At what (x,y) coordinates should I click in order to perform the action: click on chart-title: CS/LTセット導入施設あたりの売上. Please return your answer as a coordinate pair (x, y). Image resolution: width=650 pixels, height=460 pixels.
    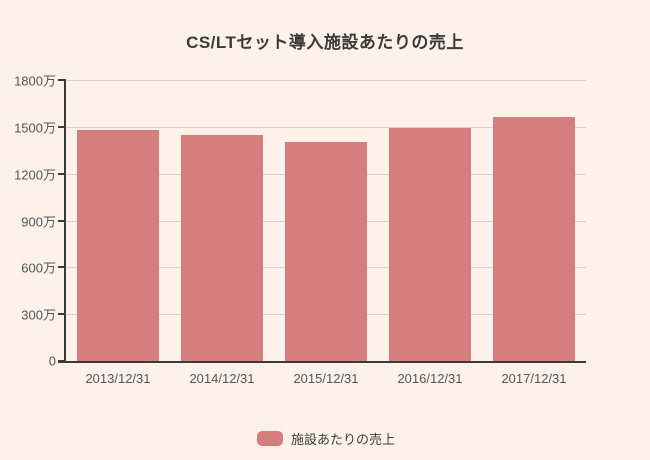
    Looking at the image, I should click on (325, 42).